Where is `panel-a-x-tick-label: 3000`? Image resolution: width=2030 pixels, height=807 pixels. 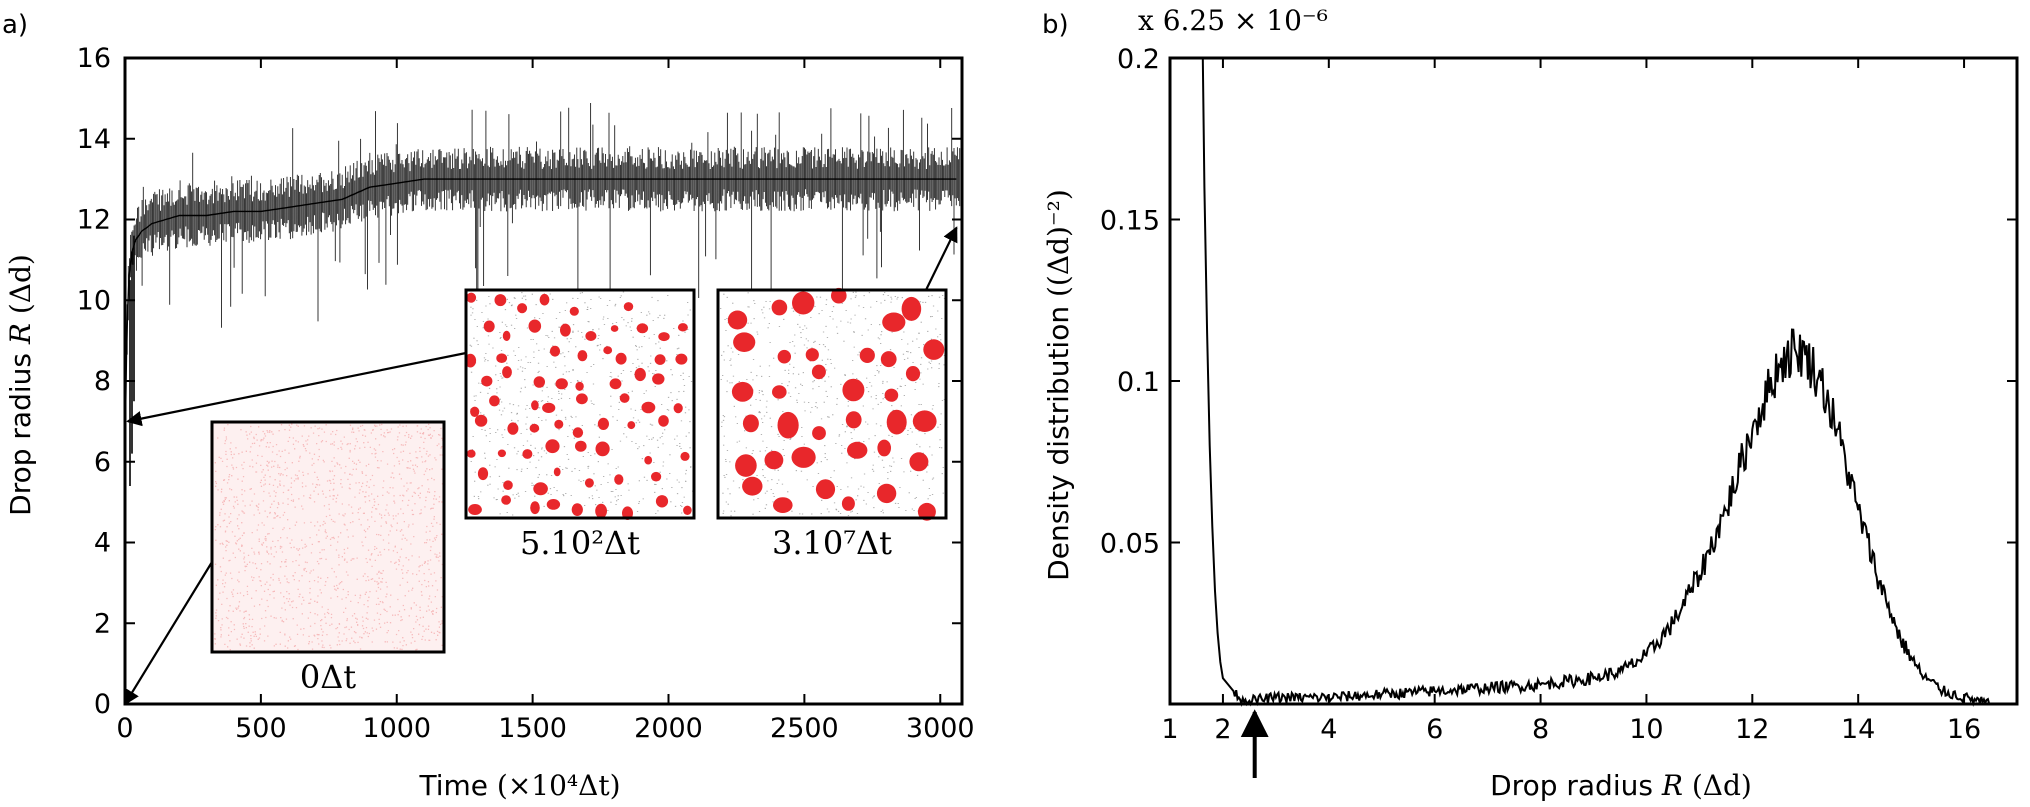 panel-a-x-tick-label: 3000 is located at coordinates (940, 728).